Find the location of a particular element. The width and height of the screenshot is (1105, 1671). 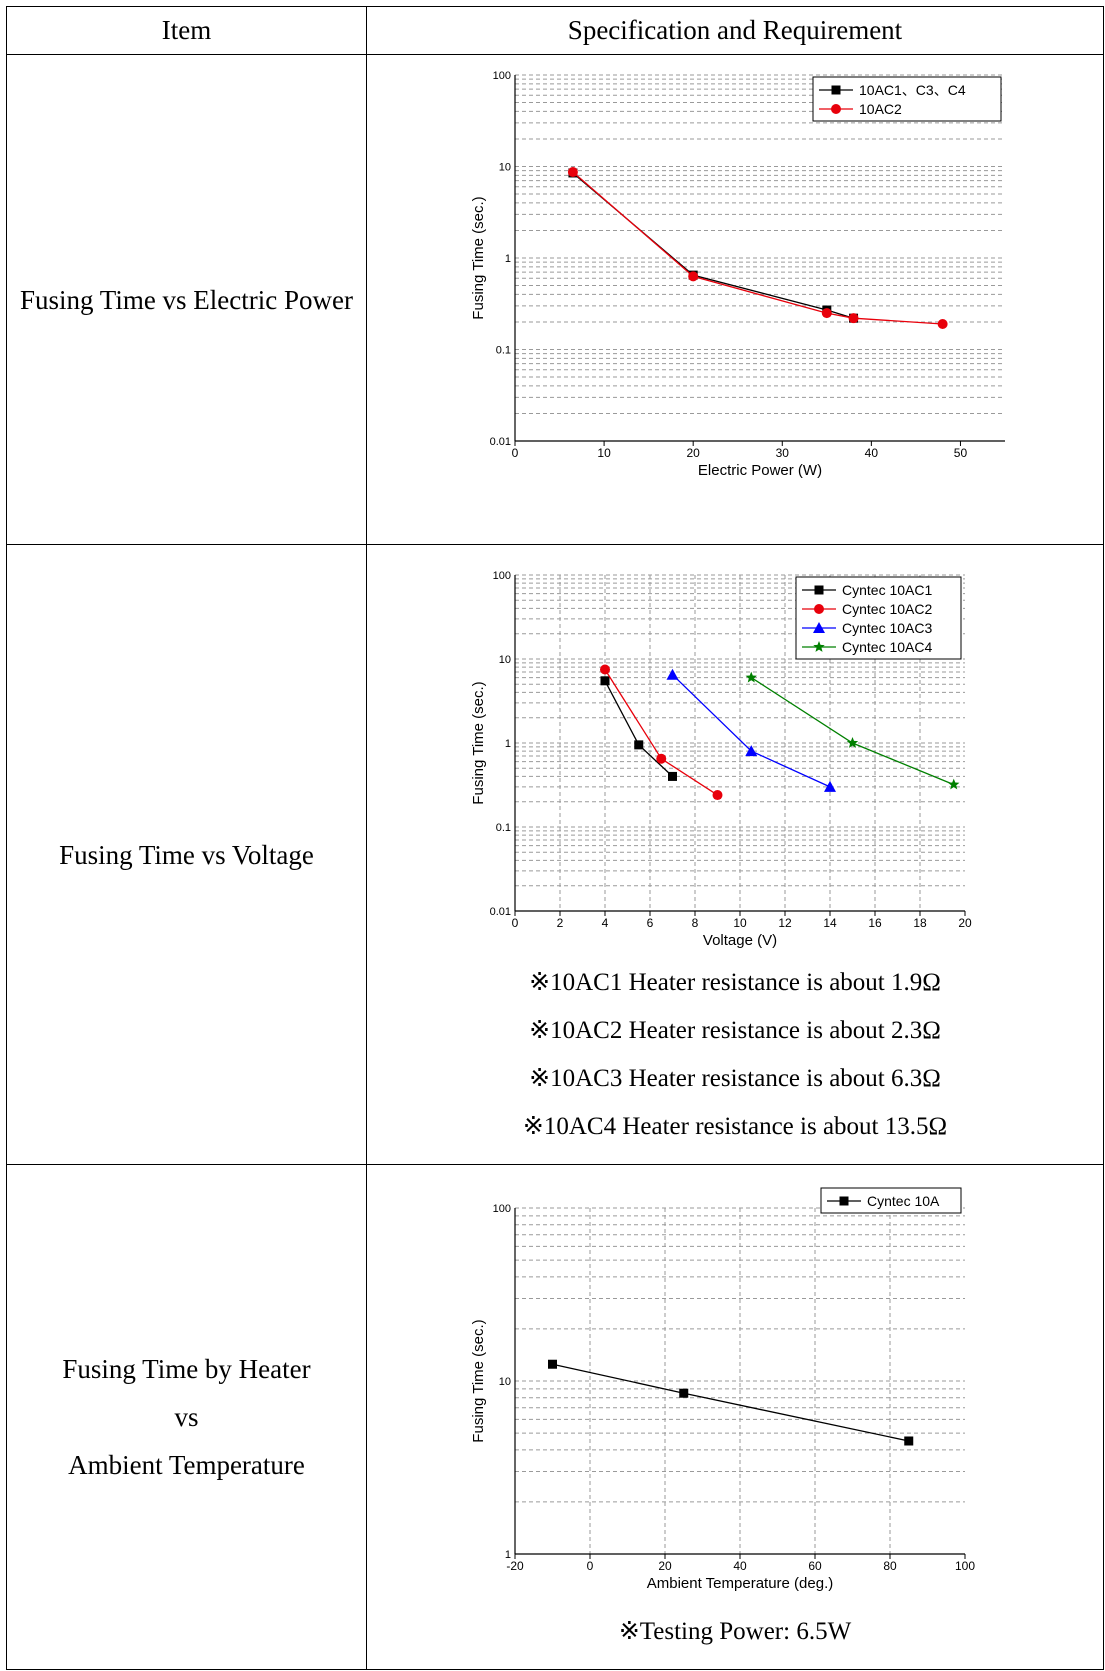

resistance-note: ※10AC3 Heater resistance is about 6.3Ω is located at coordinates (735, 1078).